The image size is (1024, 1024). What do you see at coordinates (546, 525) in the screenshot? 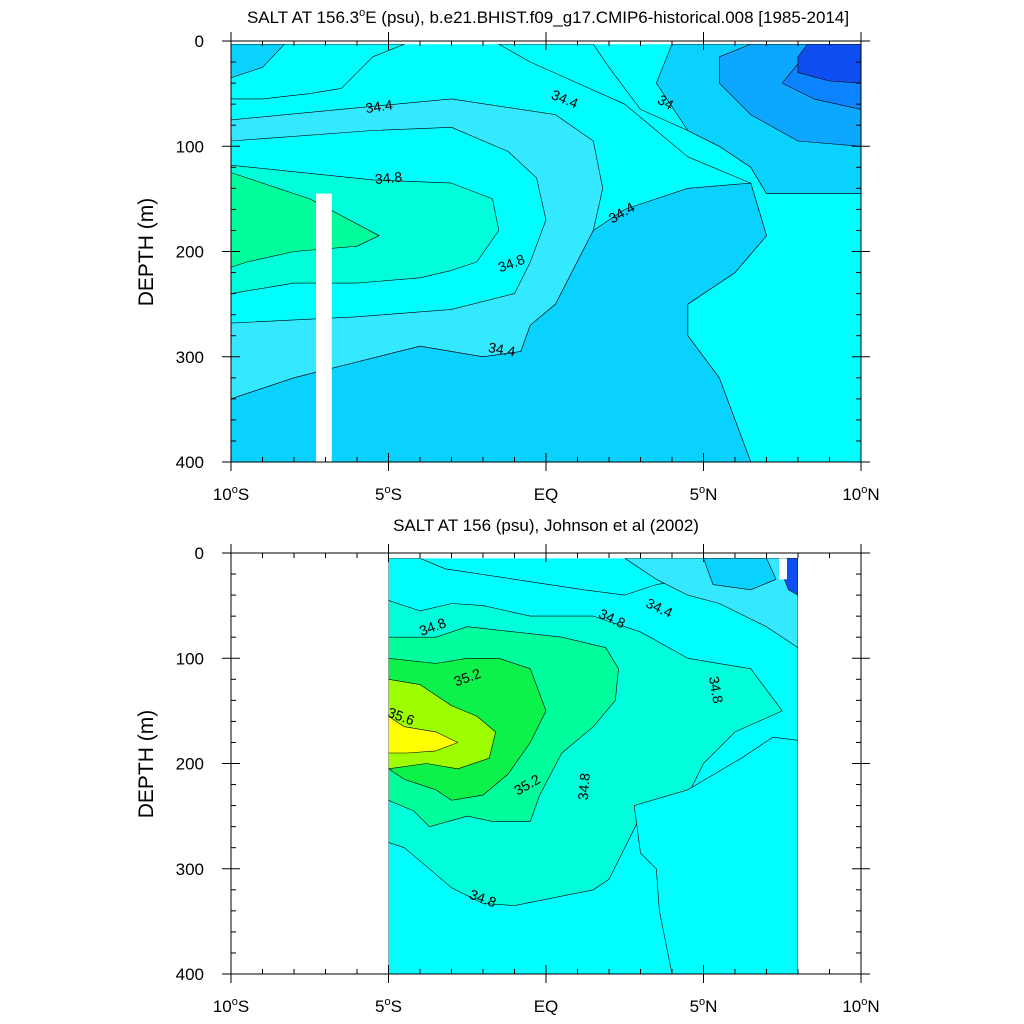
I see `chart-title: SALT AT 156 (psu), Johnson et al (2002)` at bounding box center [546, 525].